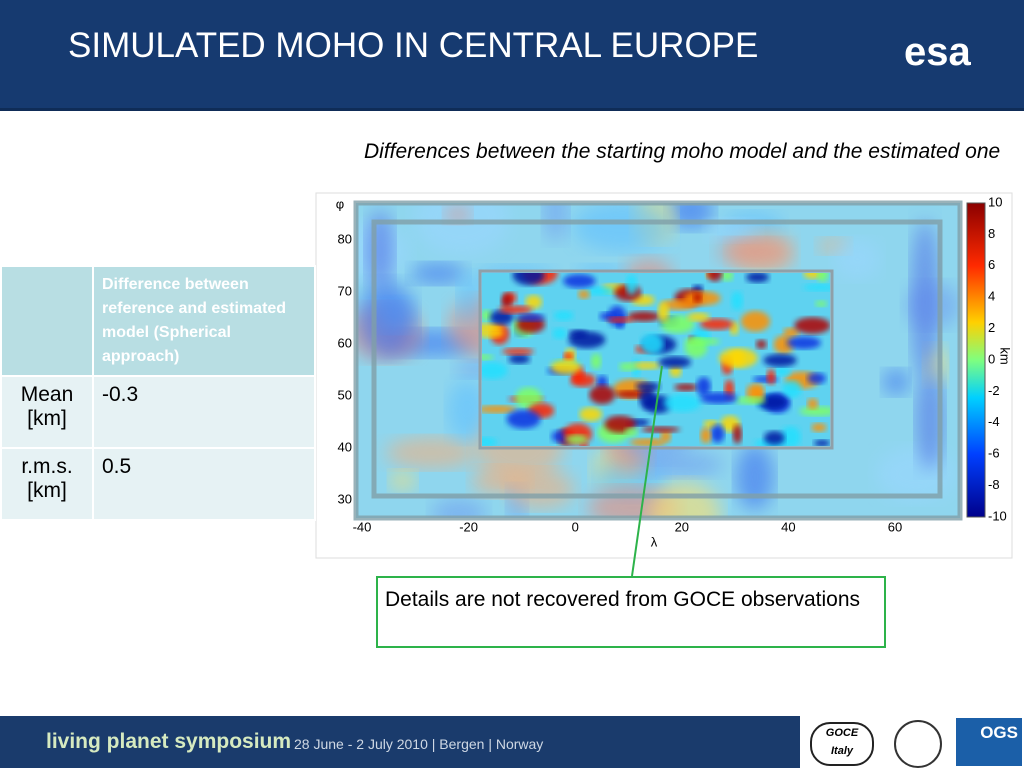 The height and width of the screenshot is (768, 1024). I want to click on italy-logo: Italy, so click(841, 751).